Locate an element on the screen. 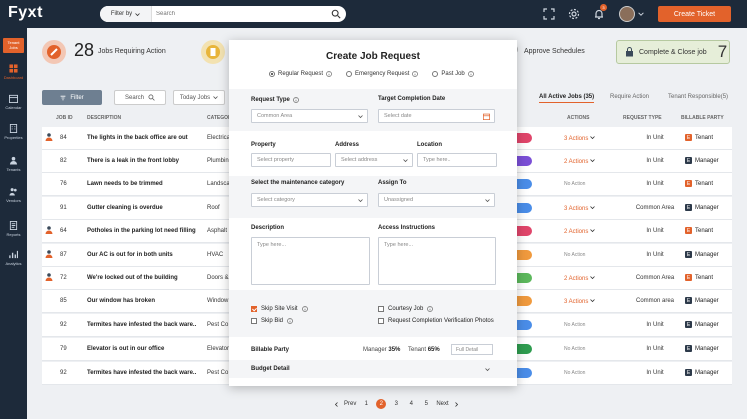  skip-site-visit-checkbox: Skip Site Visit is located at coordinates (279, 309).